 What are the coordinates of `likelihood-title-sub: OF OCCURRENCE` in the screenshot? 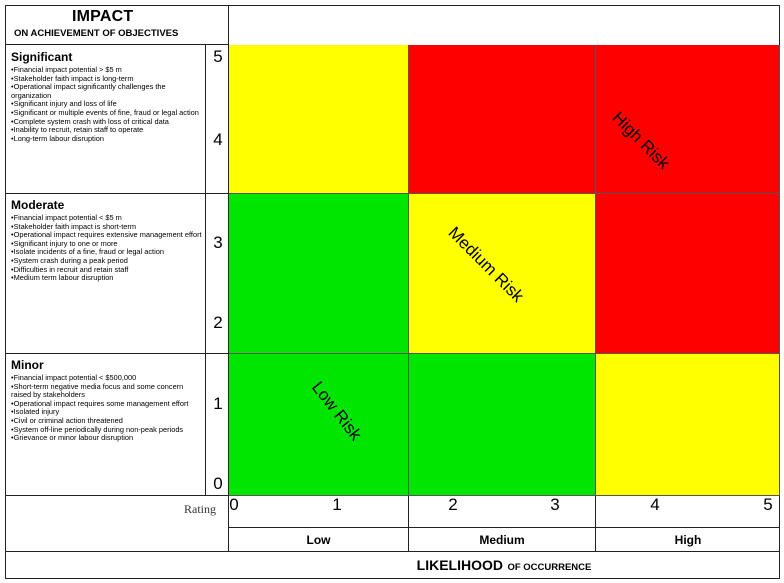 It's located at (549, 567).